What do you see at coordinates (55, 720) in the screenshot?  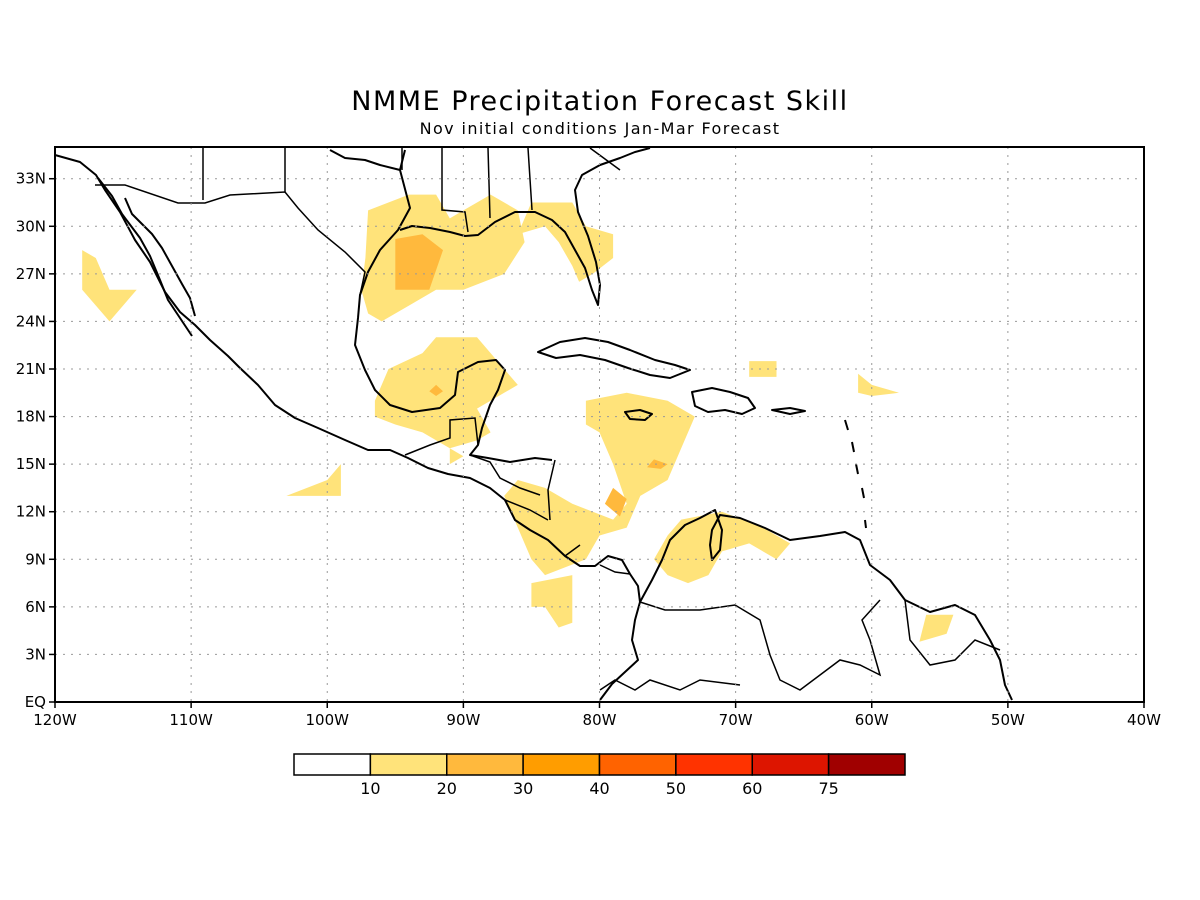 I see `lon-tick-label: 120W` at bounding box center [55, 720].